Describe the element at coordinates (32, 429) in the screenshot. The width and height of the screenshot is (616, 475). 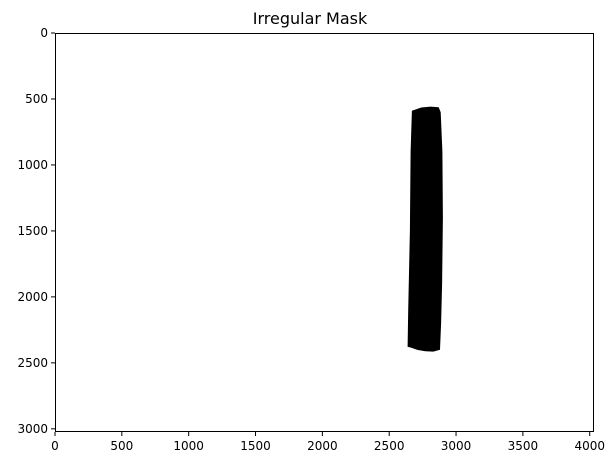
I see `y-tick-label: 3000` at that location.